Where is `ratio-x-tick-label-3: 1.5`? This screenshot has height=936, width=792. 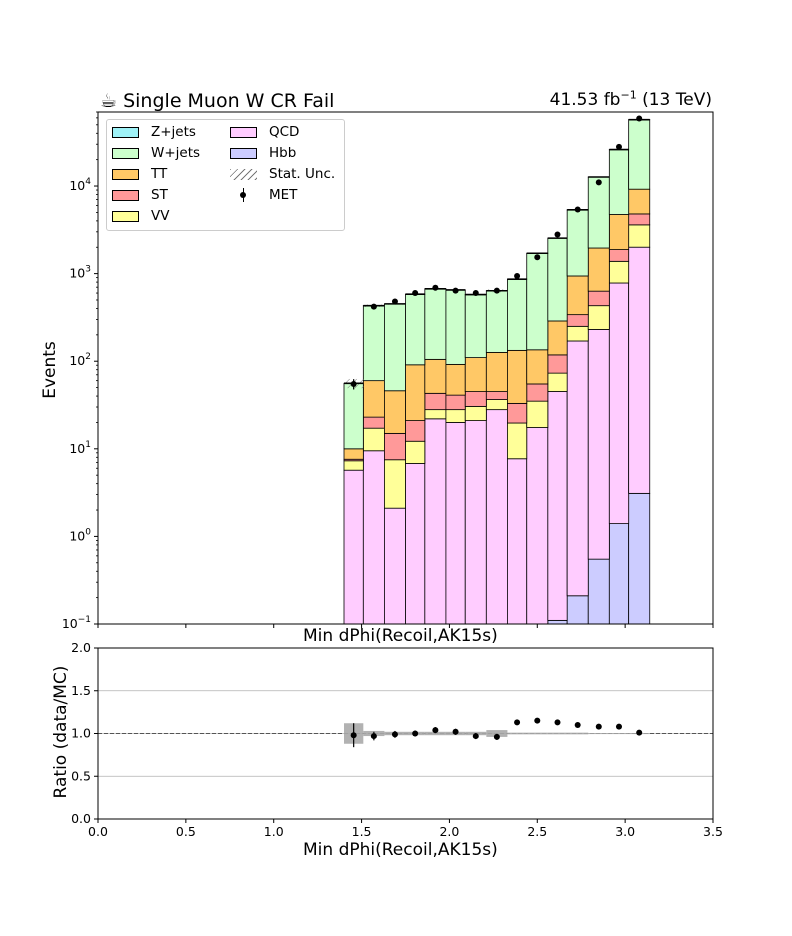 ratio-x-tick-label-3: 1.5 is located at coordinates (362, 831).